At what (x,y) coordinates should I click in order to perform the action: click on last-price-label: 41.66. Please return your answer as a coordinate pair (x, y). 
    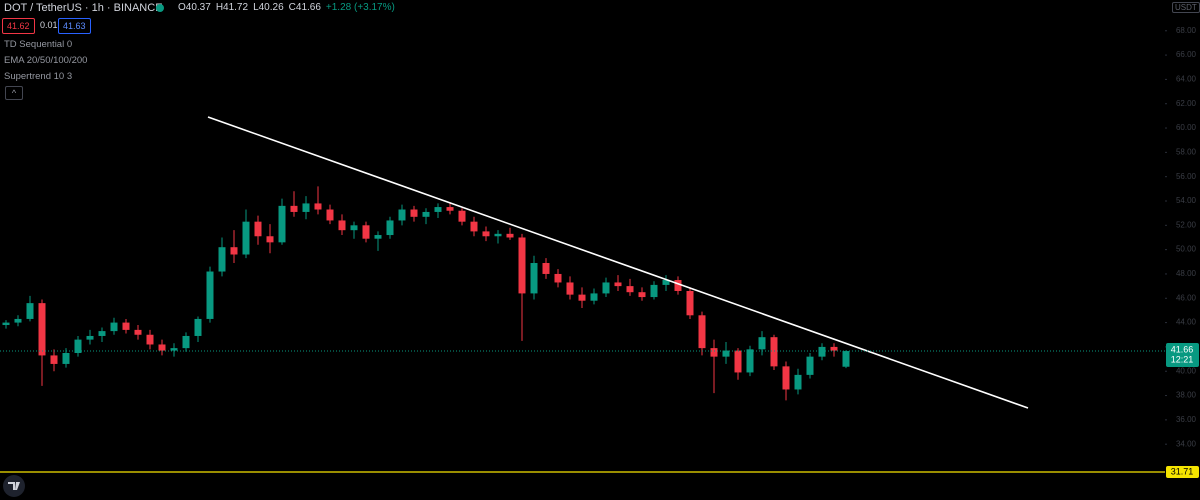
    Looking at the image, I should click on (1182, 349).